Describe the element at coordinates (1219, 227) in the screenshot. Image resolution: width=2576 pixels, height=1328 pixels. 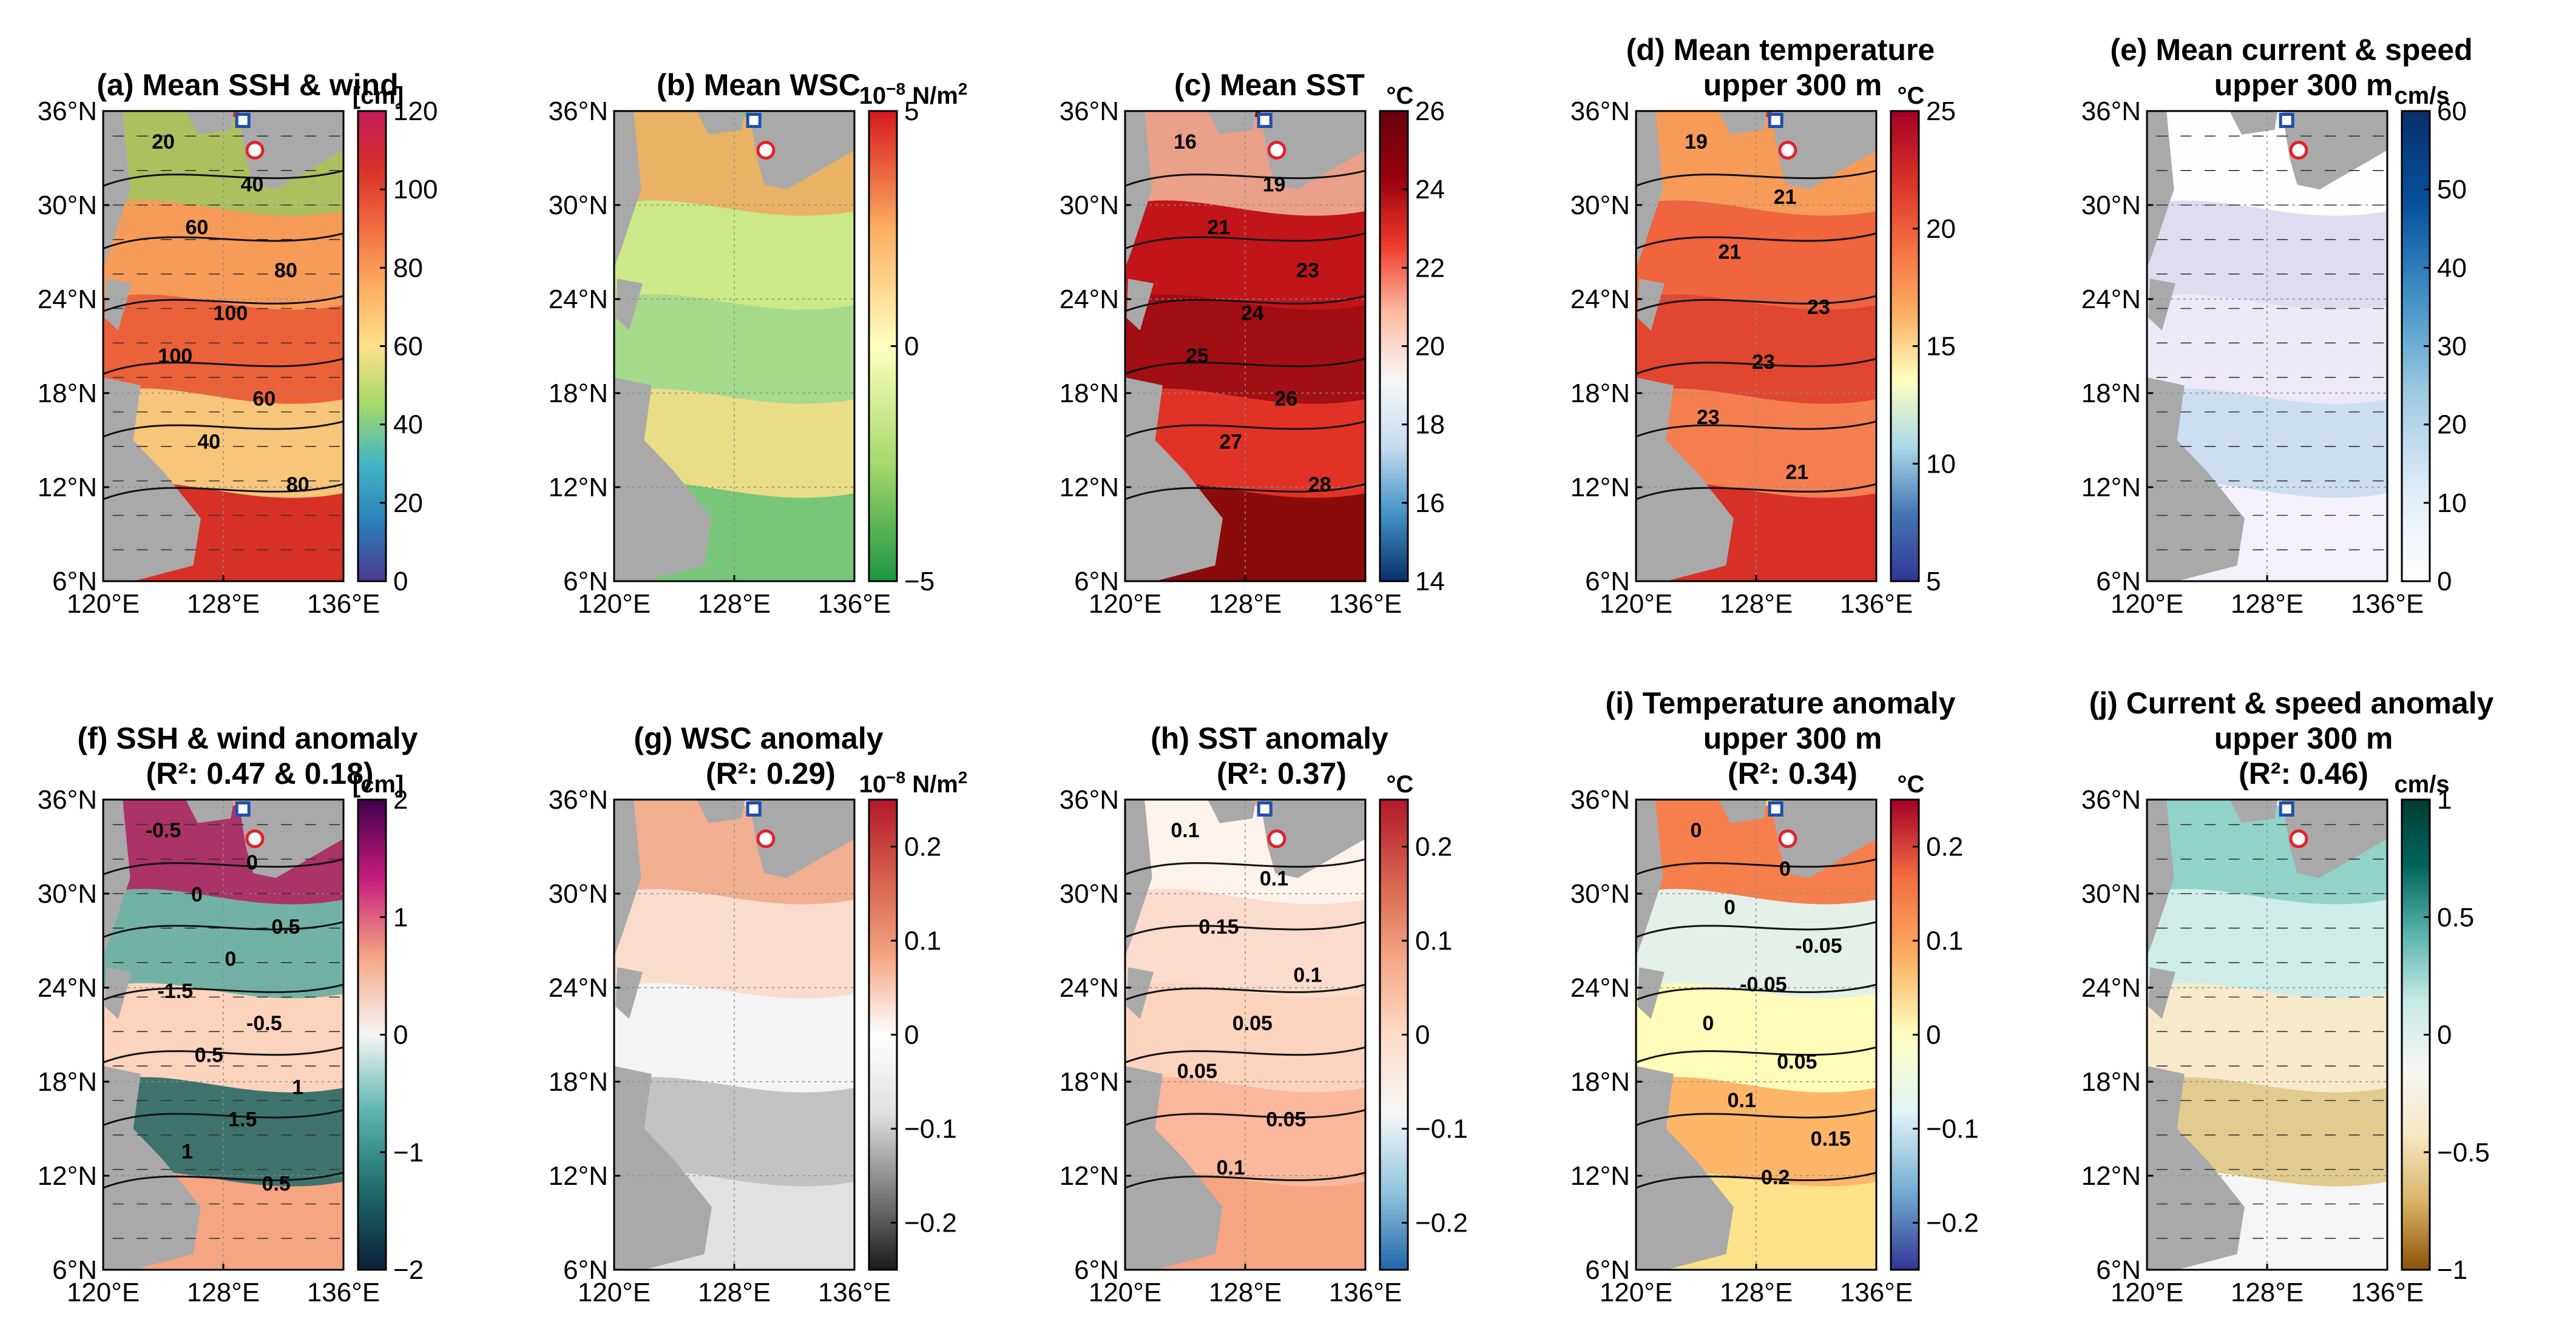
I see `panel-c-contour-label: 21` at that location.